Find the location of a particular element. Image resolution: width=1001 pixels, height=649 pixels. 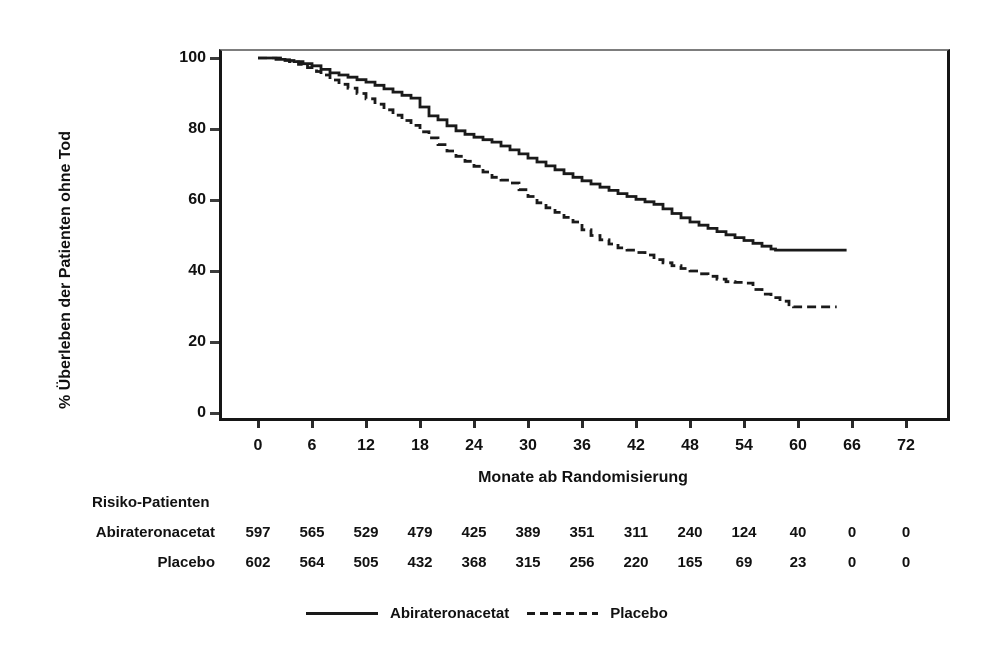

x-tick-label-0: 0 is located at coordinates (258, 445).